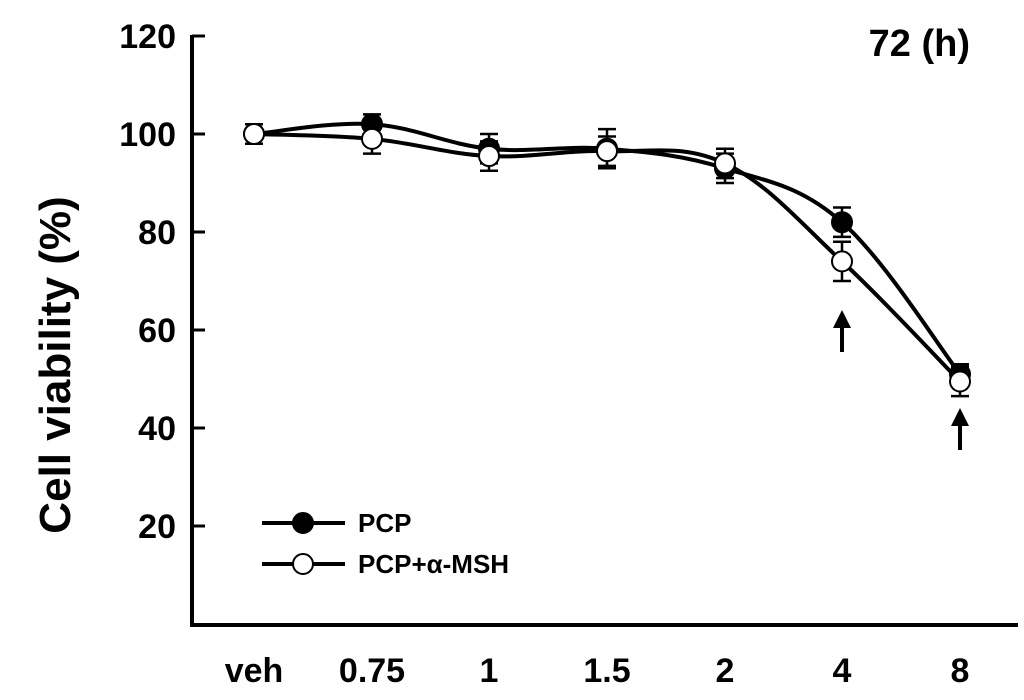 This screenshot has width=1024, height=700. I want to click on x-tick-label: 4, so click(842, 671).